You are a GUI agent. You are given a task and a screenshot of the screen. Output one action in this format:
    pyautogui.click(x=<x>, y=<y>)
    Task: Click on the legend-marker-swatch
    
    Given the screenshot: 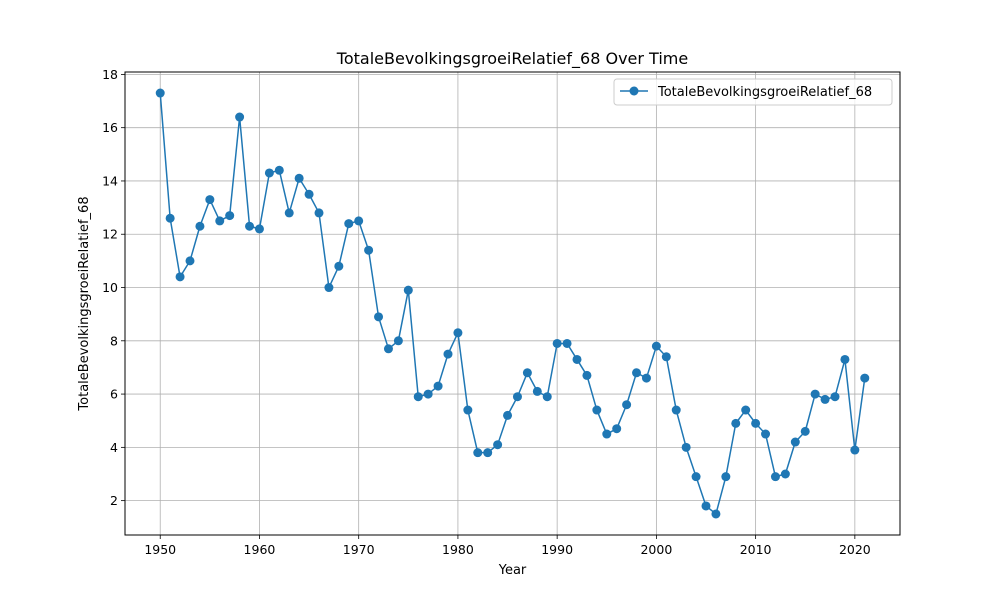 What is the action you would take?
    pyautogui.click(x=634, y=91)
    